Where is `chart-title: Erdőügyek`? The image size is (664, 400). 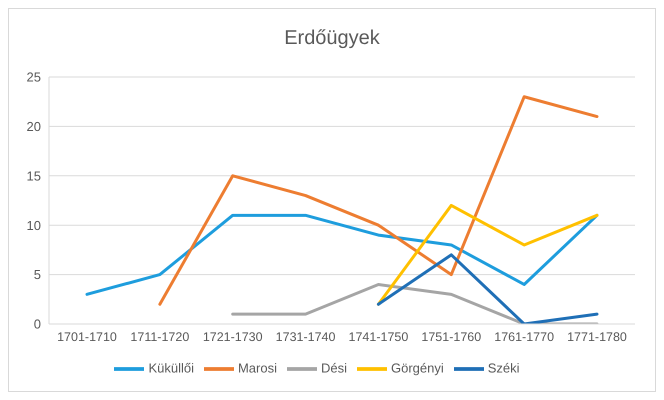
chart-title: Erdőügyek is located at coordinates (332, 38).